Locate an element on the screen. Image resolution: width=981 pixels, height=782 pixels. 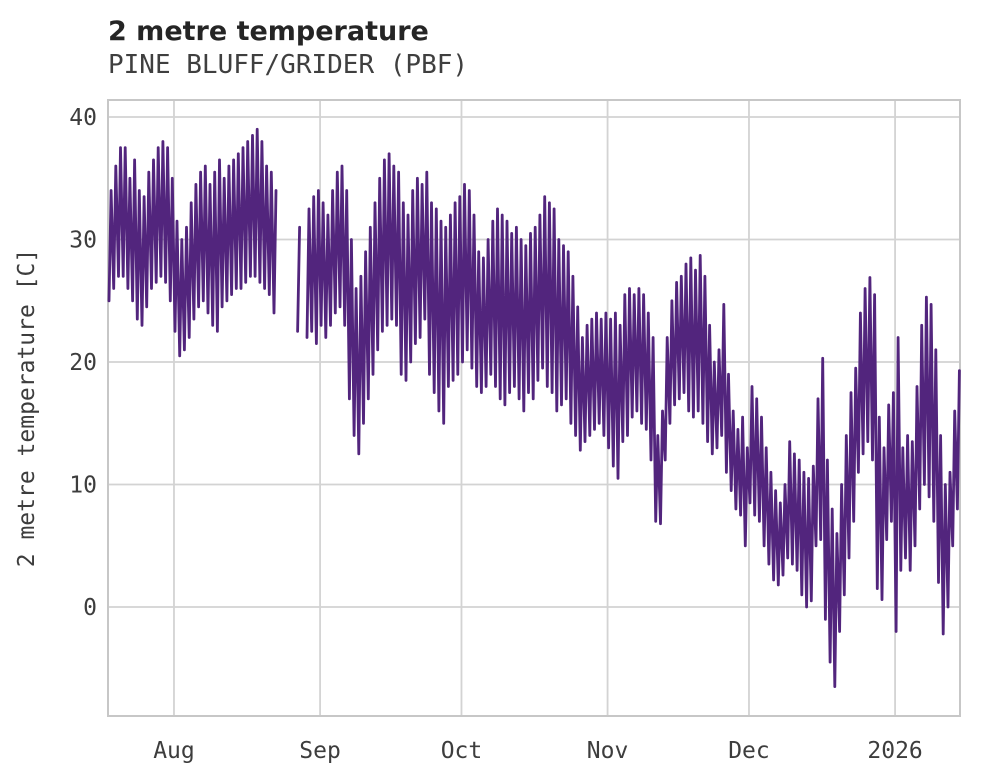
y-tick-label: 30 is located at coordinates (83, 241).